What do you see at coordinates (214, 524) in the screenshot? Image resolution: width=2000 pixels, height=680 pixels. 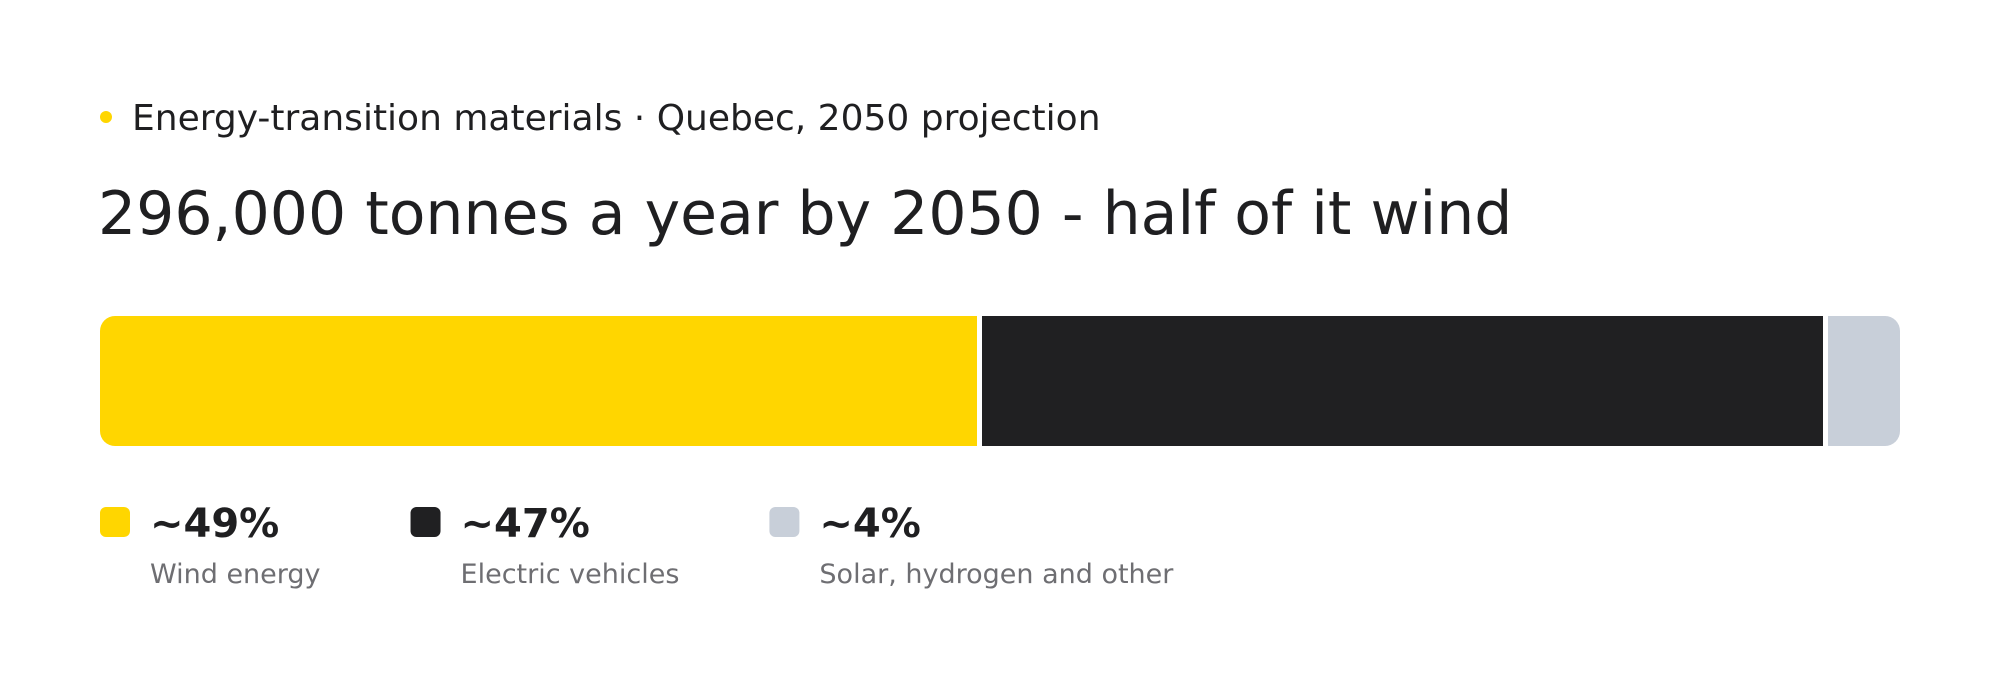 I see `legend-value: ~49%` at bounding box center [214, 524].